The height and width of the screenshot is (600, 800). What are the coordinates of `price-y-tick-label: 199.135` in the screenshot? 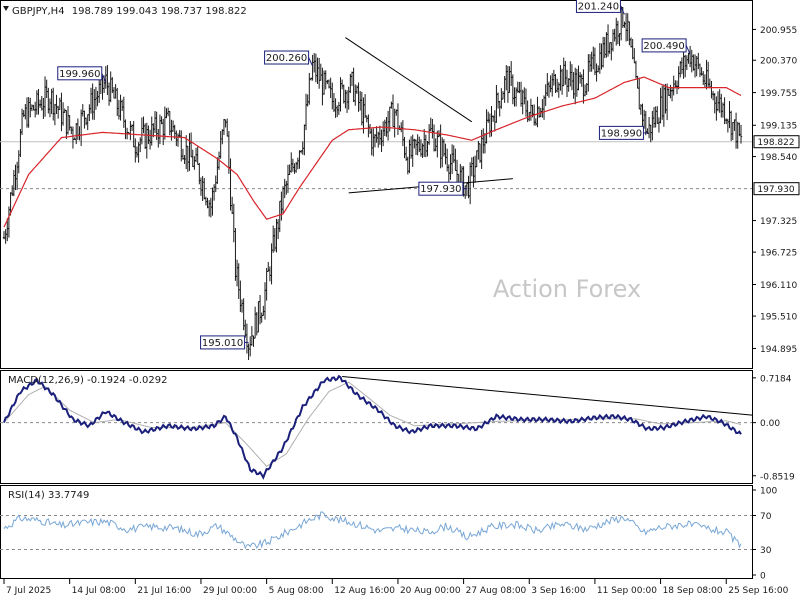 It's located at (778, 127).